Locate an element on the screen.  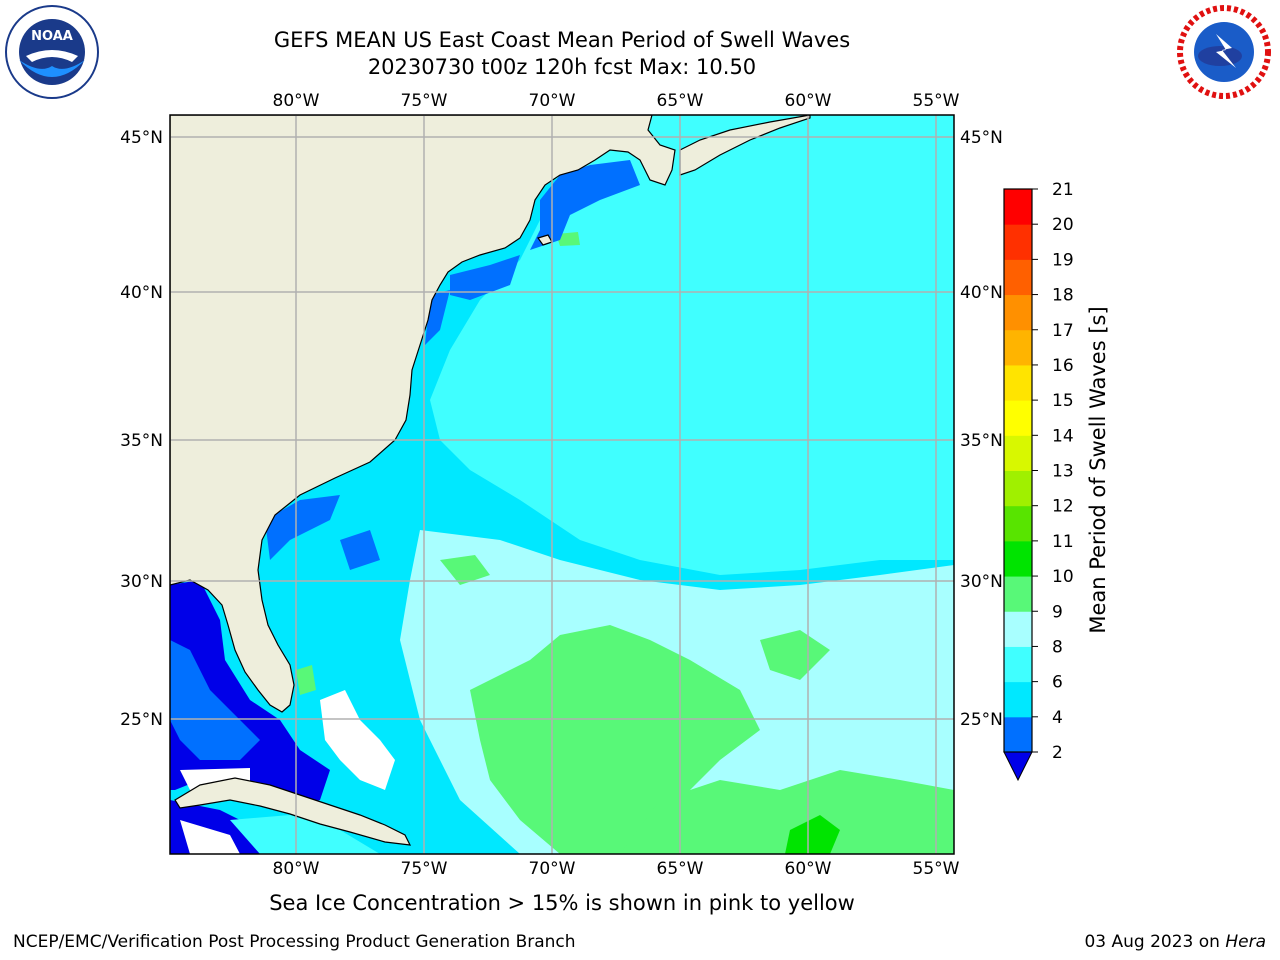
colorbar-tick-label: 6 is located at coordinates (1057, 683).